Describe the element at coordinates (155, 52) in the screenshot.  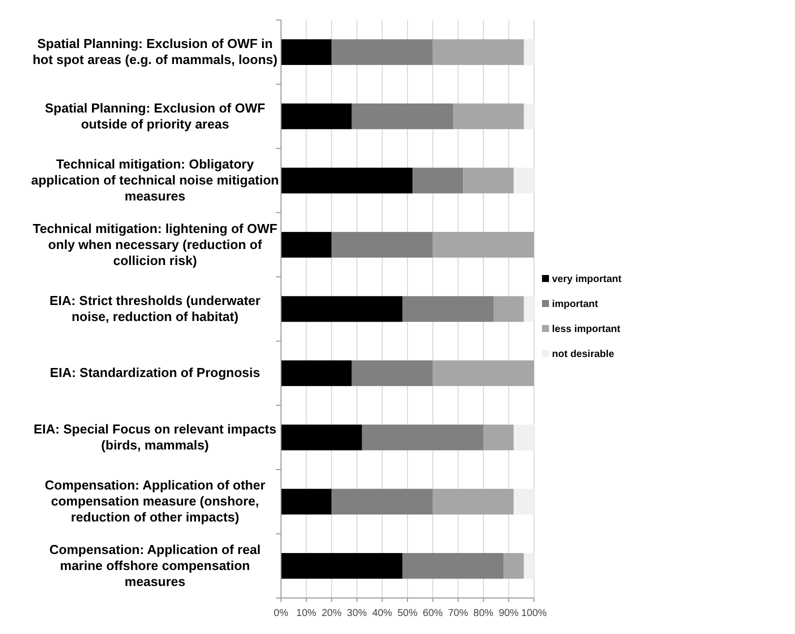
I see `y-tick-label: Spatial Planning: Exclusion of OWF in hot spot areas (e.g. of mammals, loons)` at that location.